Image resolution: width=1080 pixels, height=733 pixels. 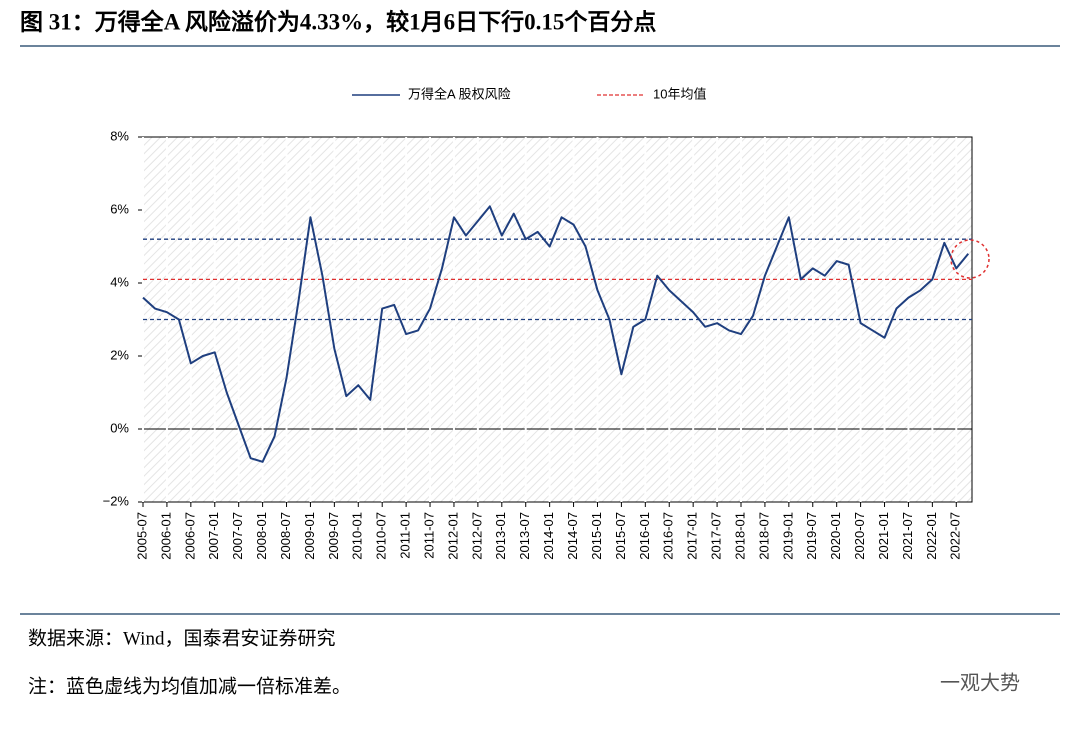 What do you see at coordinates (309, 536) in the screenshot?
I see `x-tick-label: 2009-01` at bounding box center [309, 536].